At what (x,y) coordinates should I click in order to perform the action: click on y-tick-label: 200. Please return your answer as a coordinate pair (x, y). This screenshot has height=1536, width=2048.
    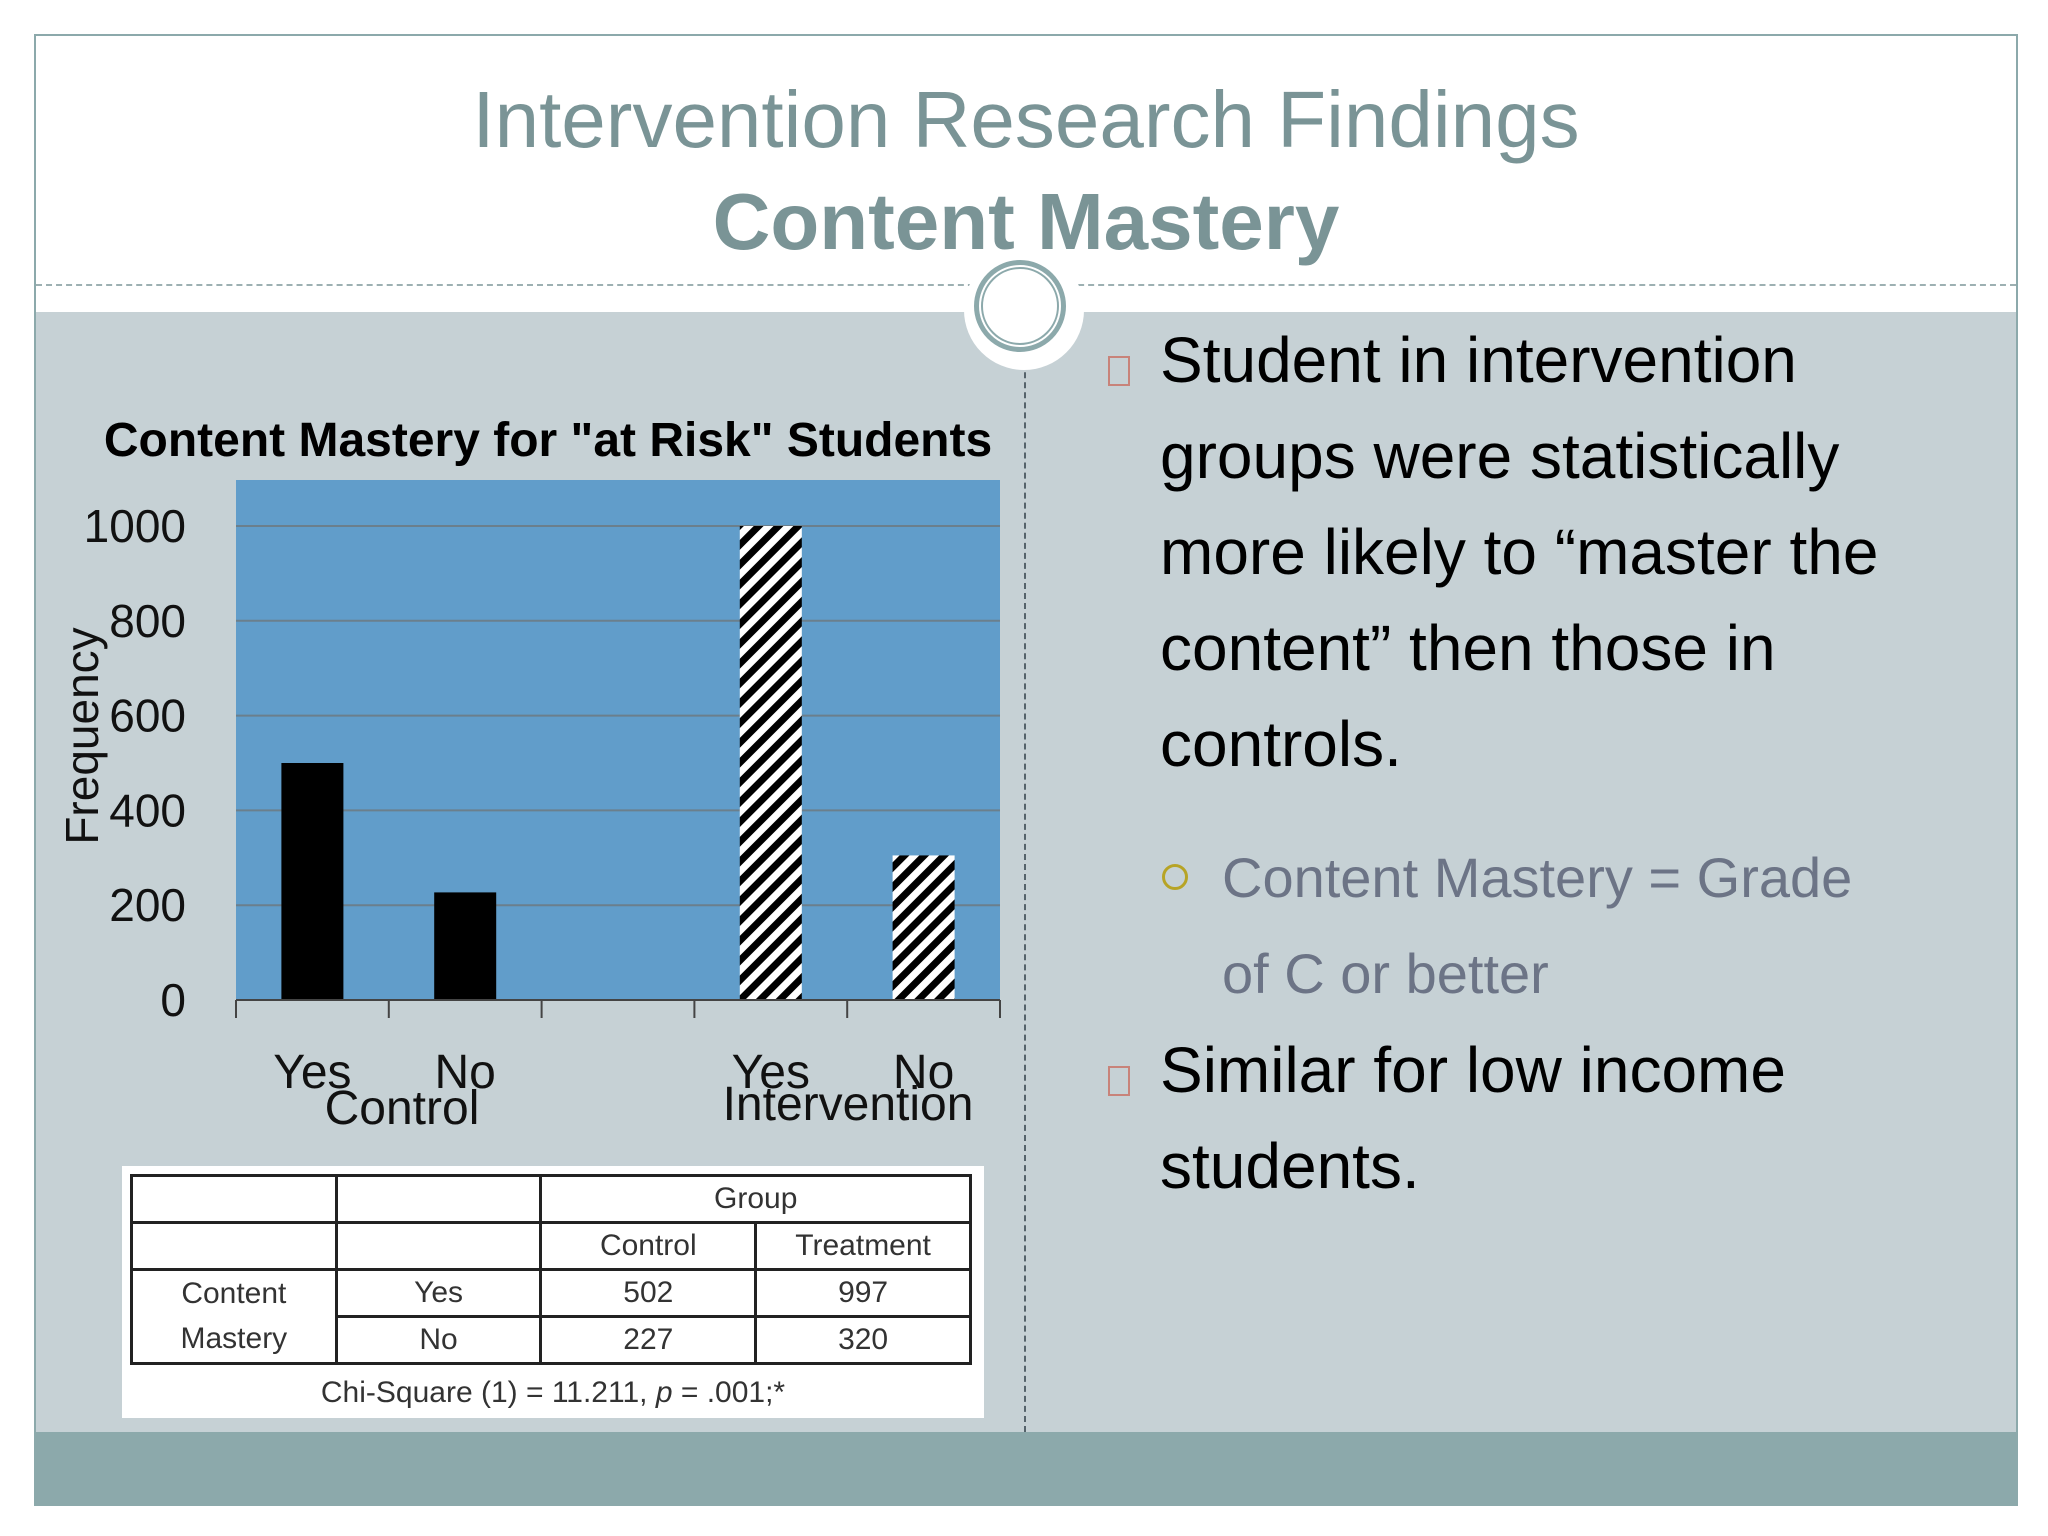
    Looking at the image, I should click on (147, 905).